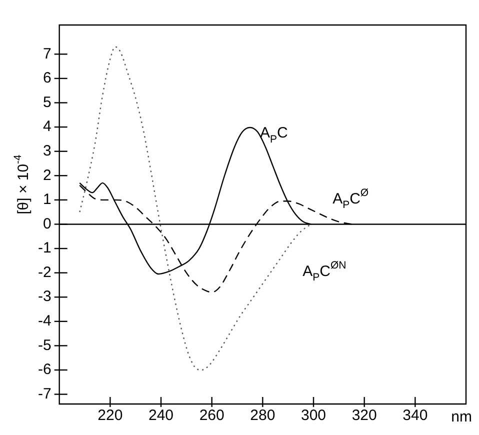  What do you see at coordinates (110, 415) in the screenshot?
I see `x-tick-label: 220` at bounding box center [110, 415].